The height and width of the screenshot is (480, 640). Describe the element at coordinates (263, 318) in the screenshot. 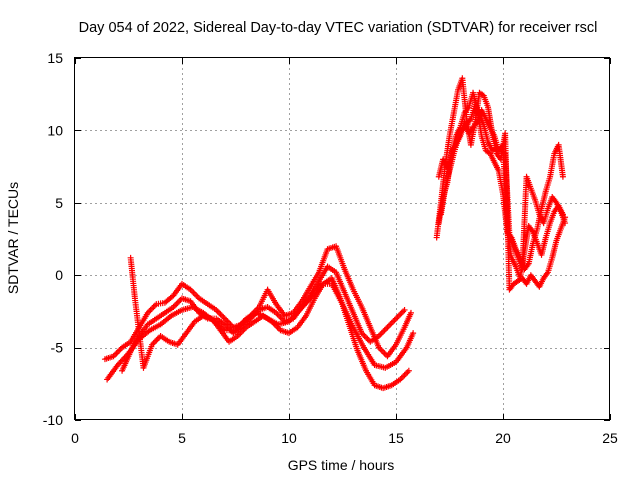

I see `series-track-d` at that location.